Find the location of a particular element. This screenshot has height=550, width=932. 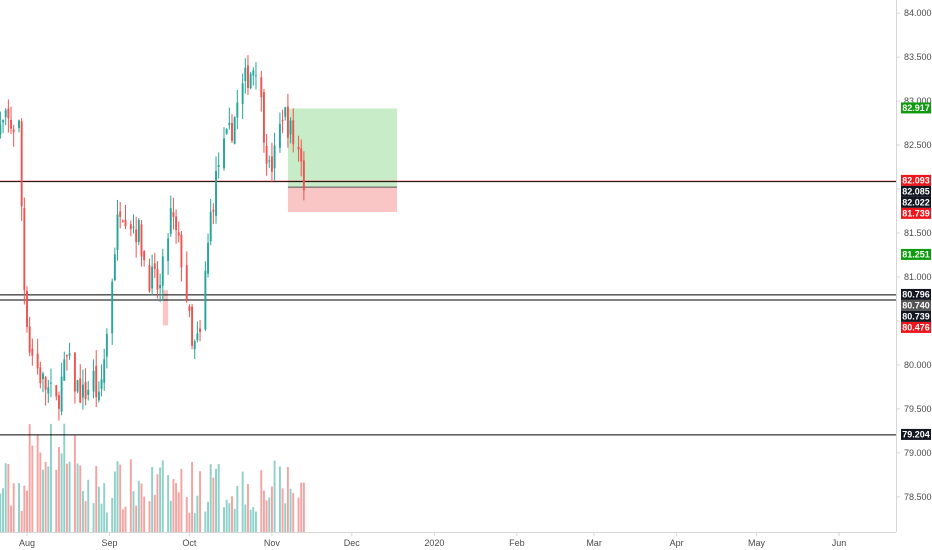

price-label-text: 79.204 is located at coordinates (916, 434).